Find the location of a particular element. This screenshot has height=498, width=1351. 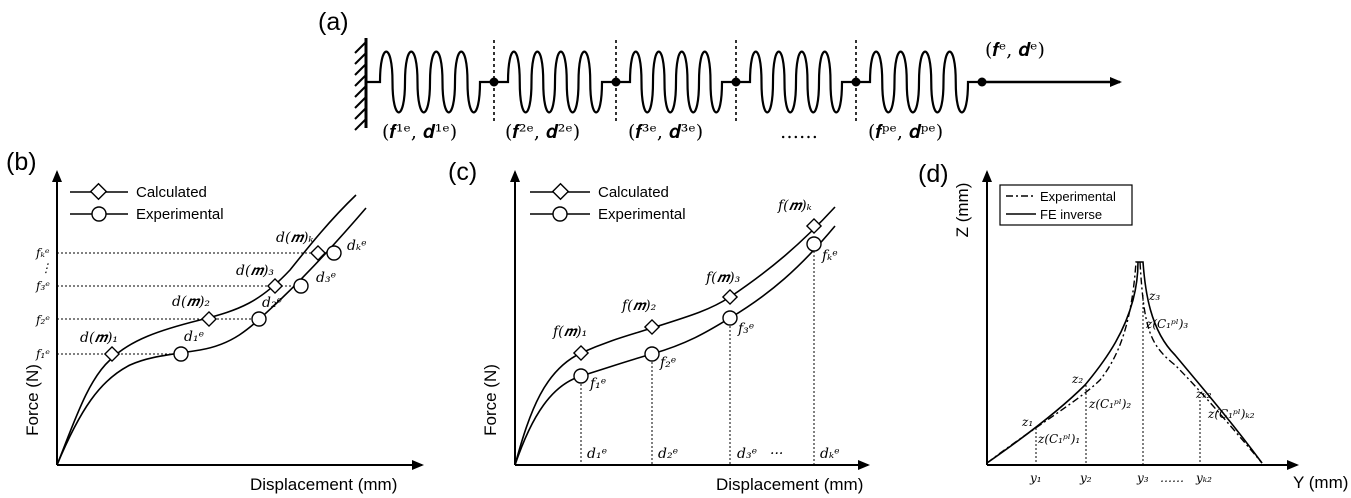

d-x-axis-label: Y (mm) is located at coordinates (1320, 482).